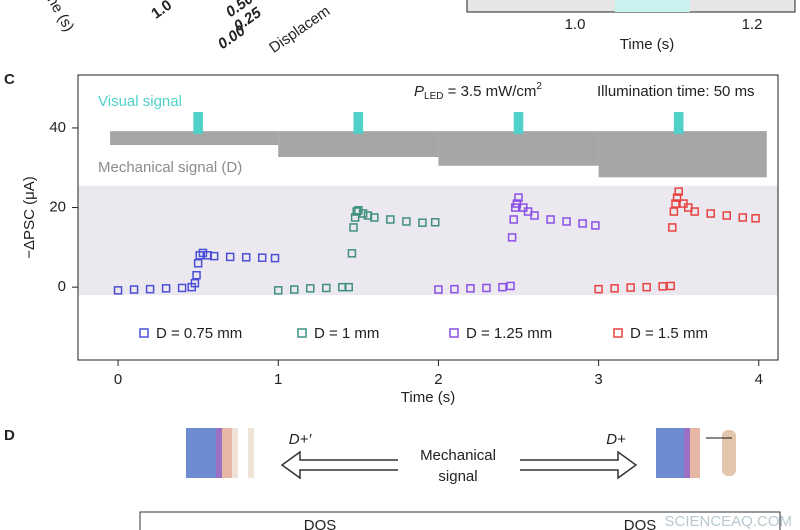 The height and width of the screenshot is (530, 800). Describe the element at coordinates (728, 521) in the screenshot. I see `watermark: SCIENCEAQ.COM` at that location.